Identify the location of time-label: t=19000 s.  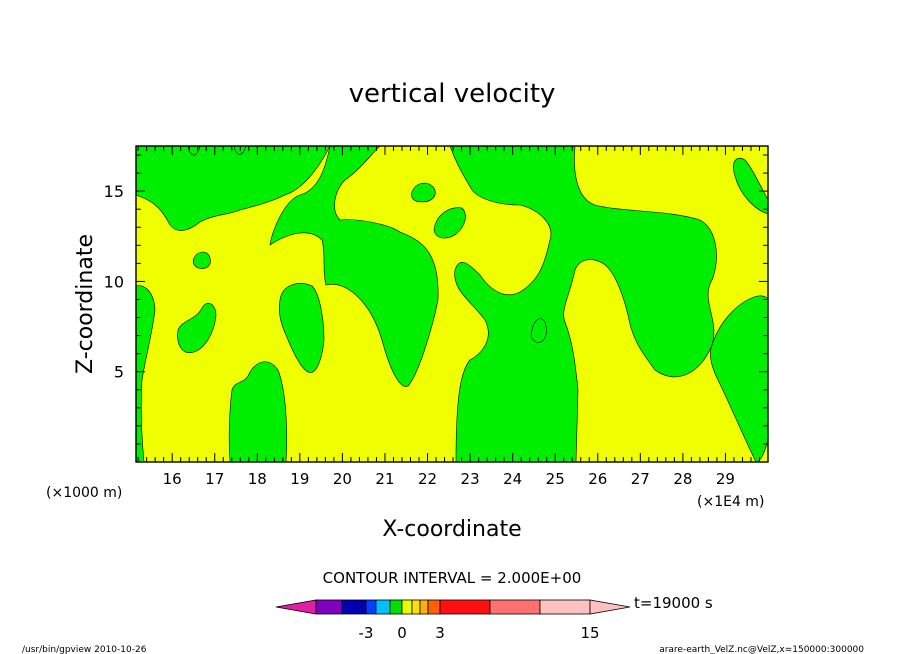
(673, 603).